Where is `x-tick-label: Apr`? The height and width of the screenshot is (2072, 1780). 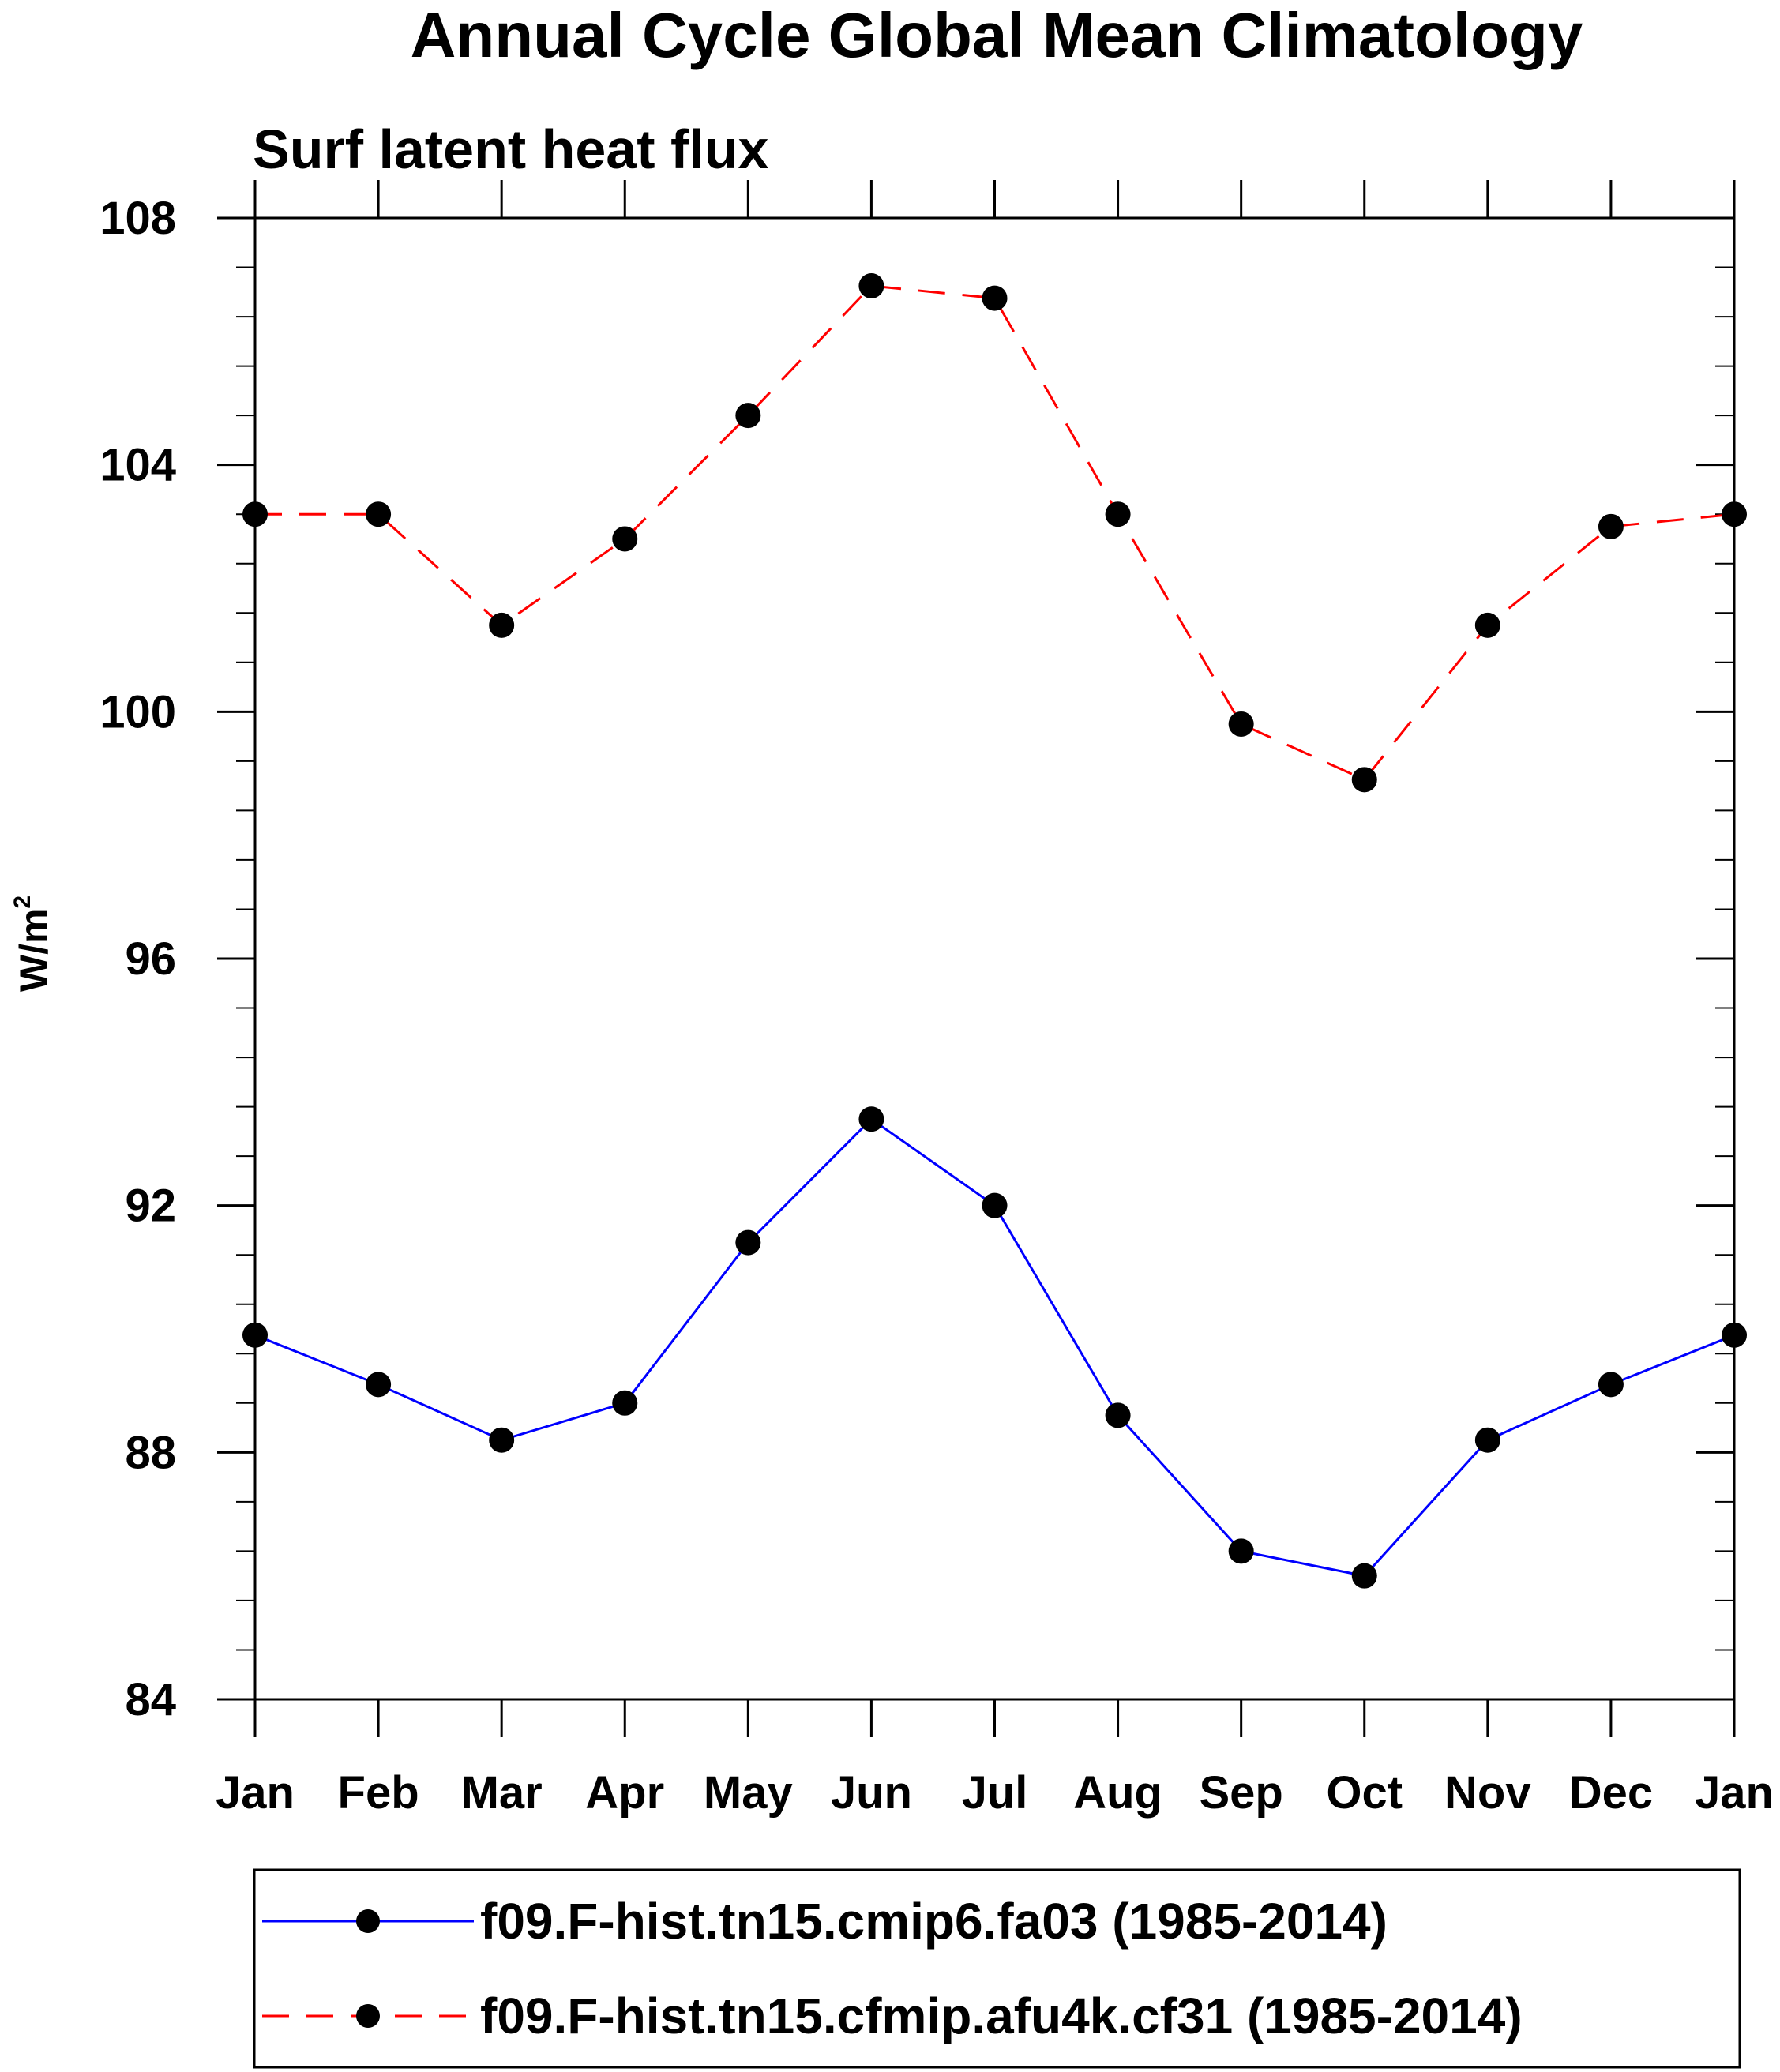
x-tick-label: Apr is located at coordinates (624, 1793).